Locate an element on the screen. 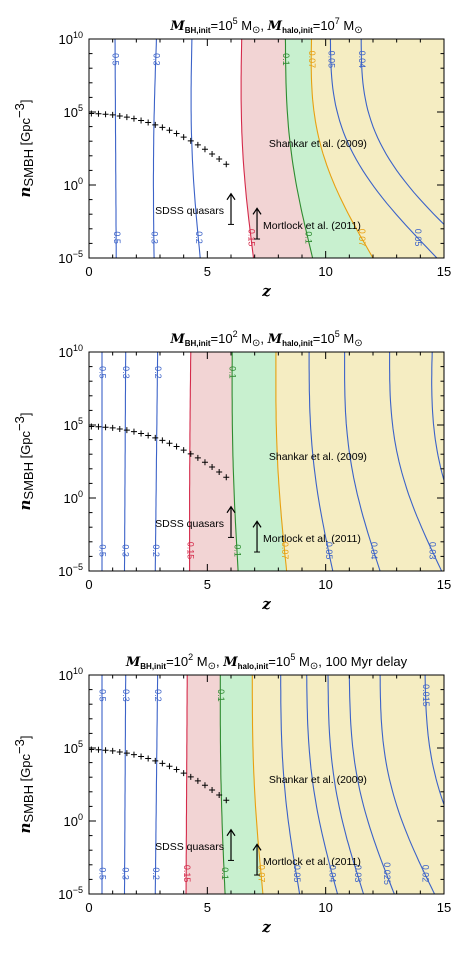  y-tick-label: 10⁵ is located at coordinates (73, 747).